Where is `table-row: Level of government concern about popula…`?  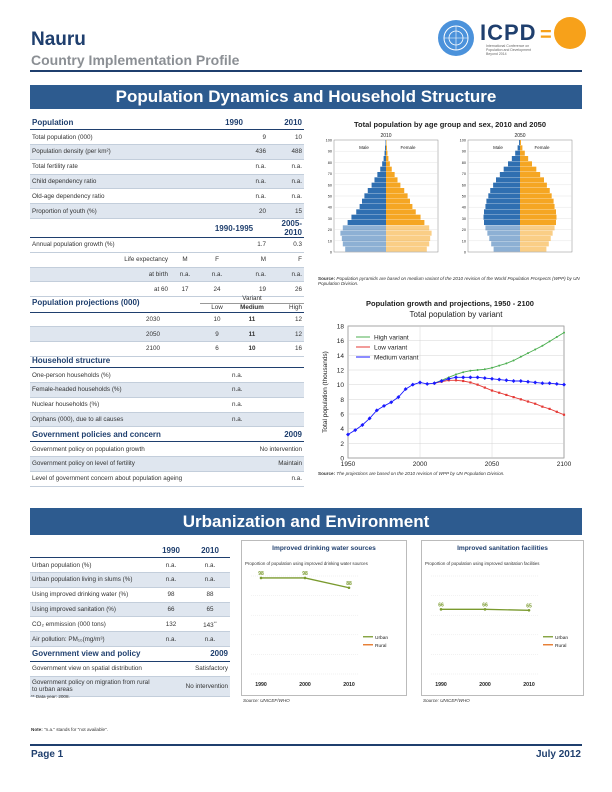 table-row: Level of government concern about popula… is located at coordinates (167, 479).